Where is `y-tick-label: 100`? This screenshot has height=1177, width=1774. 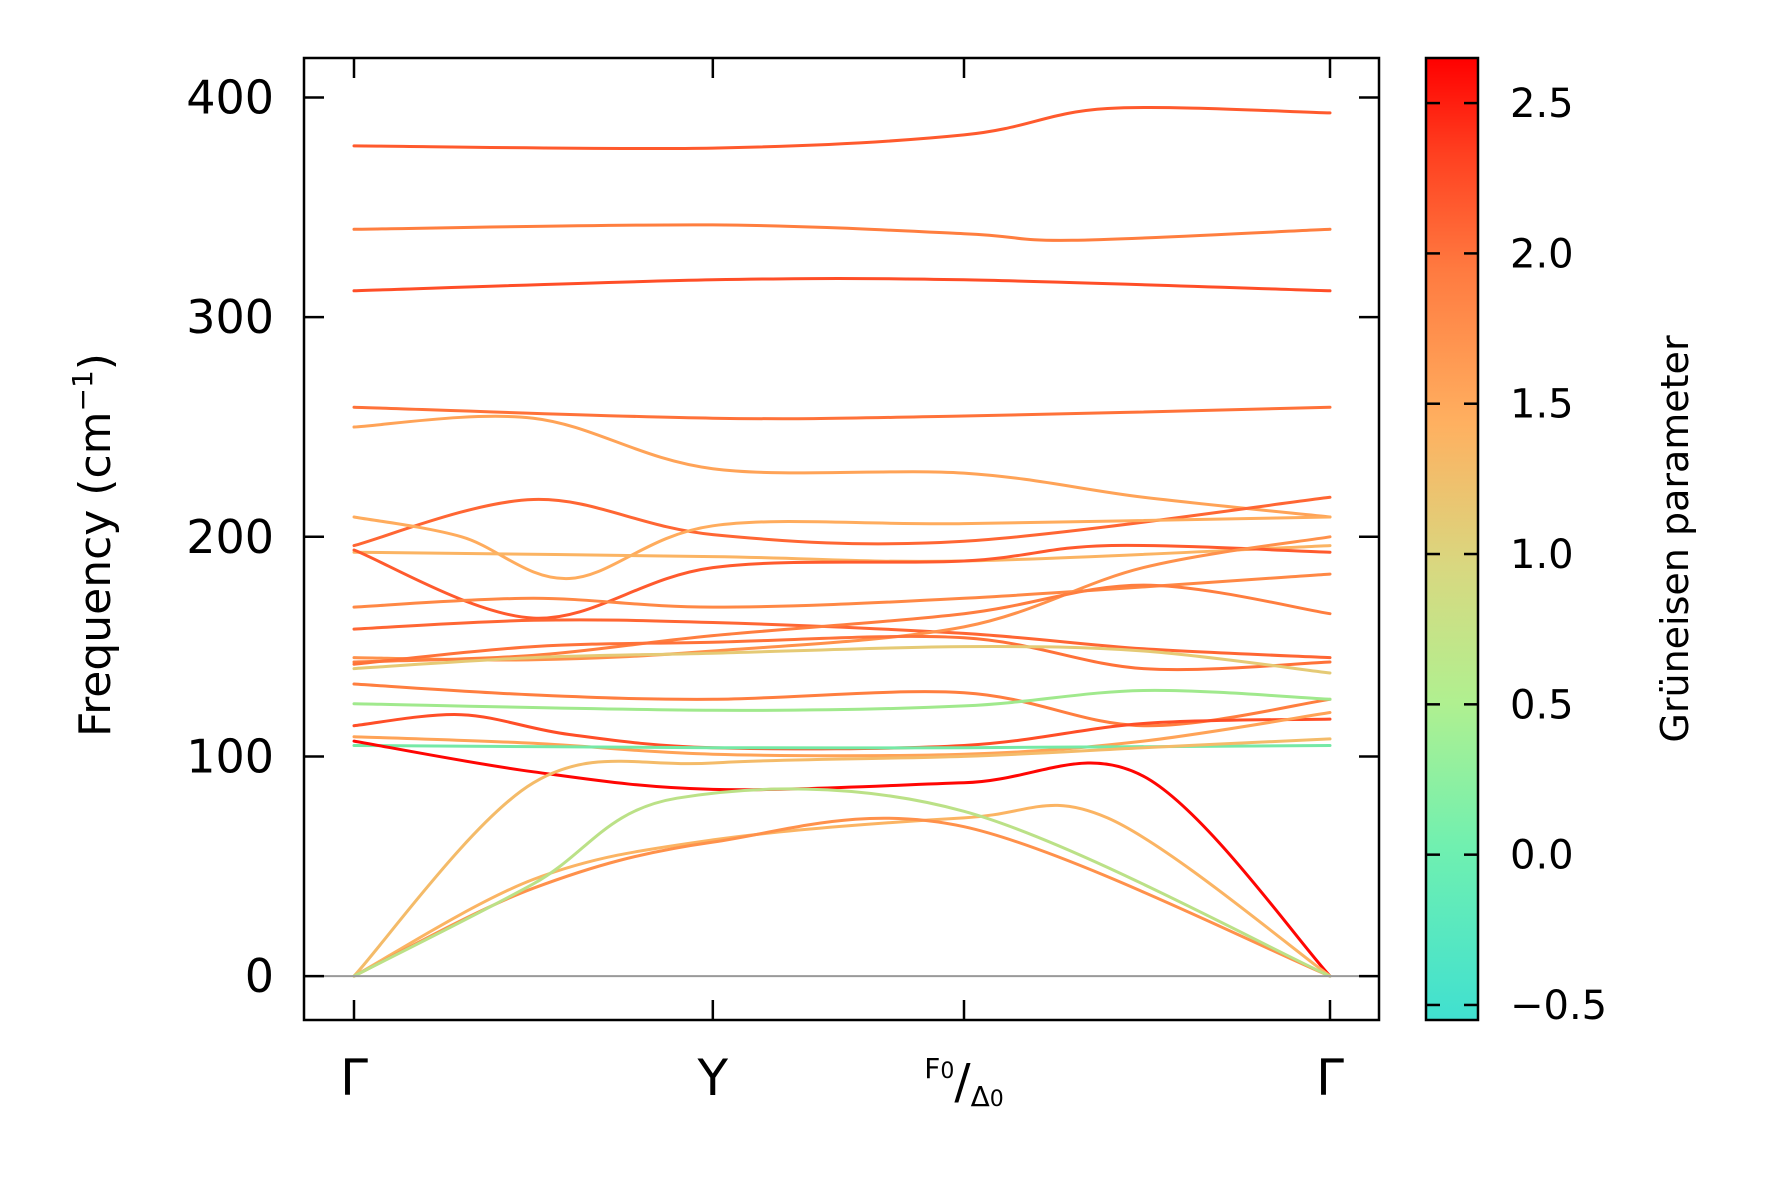
y-tick-label: 100 is located at coordinates (230, 756).